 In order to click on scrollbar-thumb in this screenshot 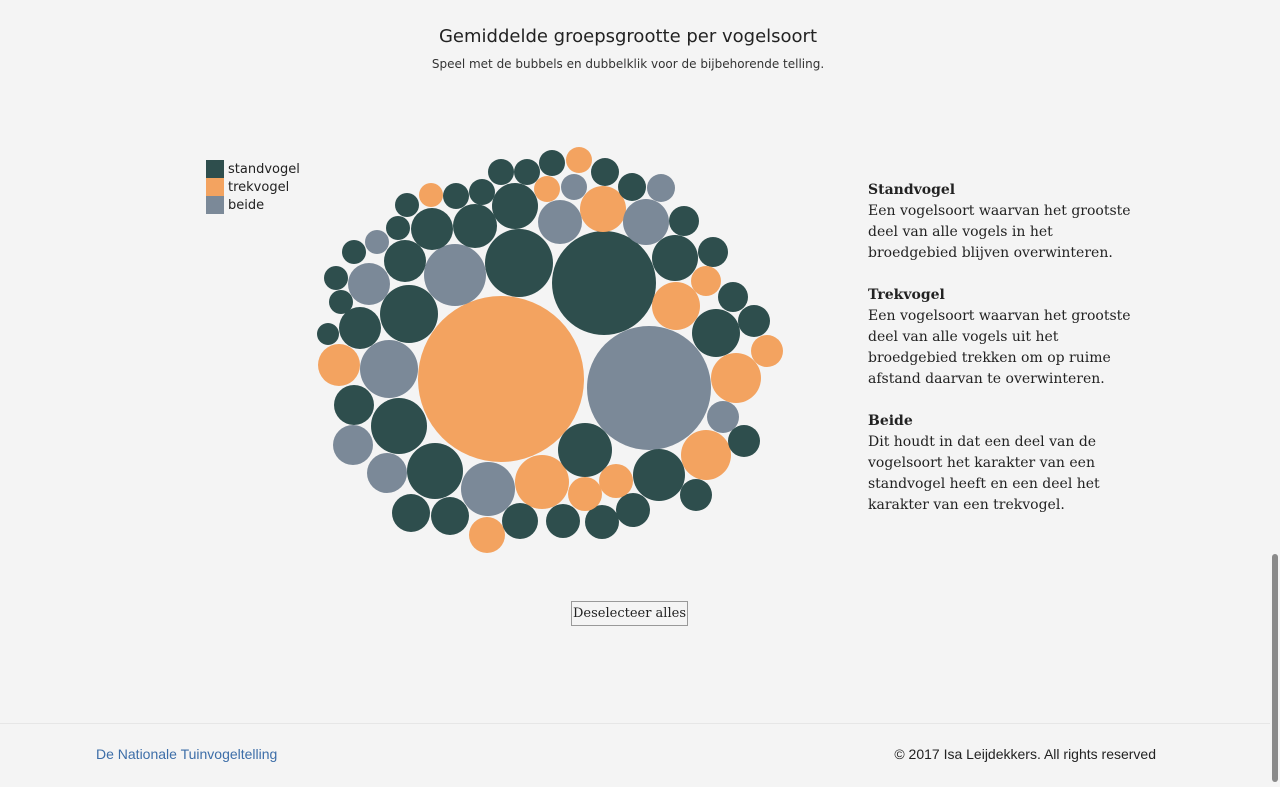, I will do `click(1275, 668)`.